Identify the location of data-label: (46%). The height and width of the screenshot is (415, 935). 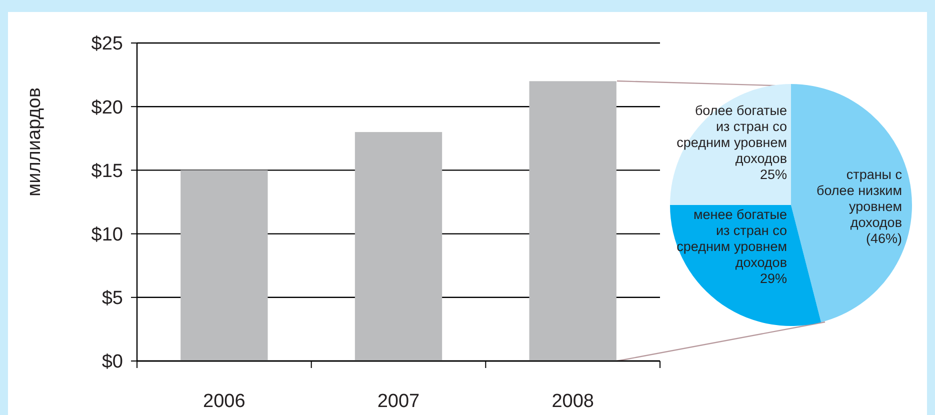
(884, 238).